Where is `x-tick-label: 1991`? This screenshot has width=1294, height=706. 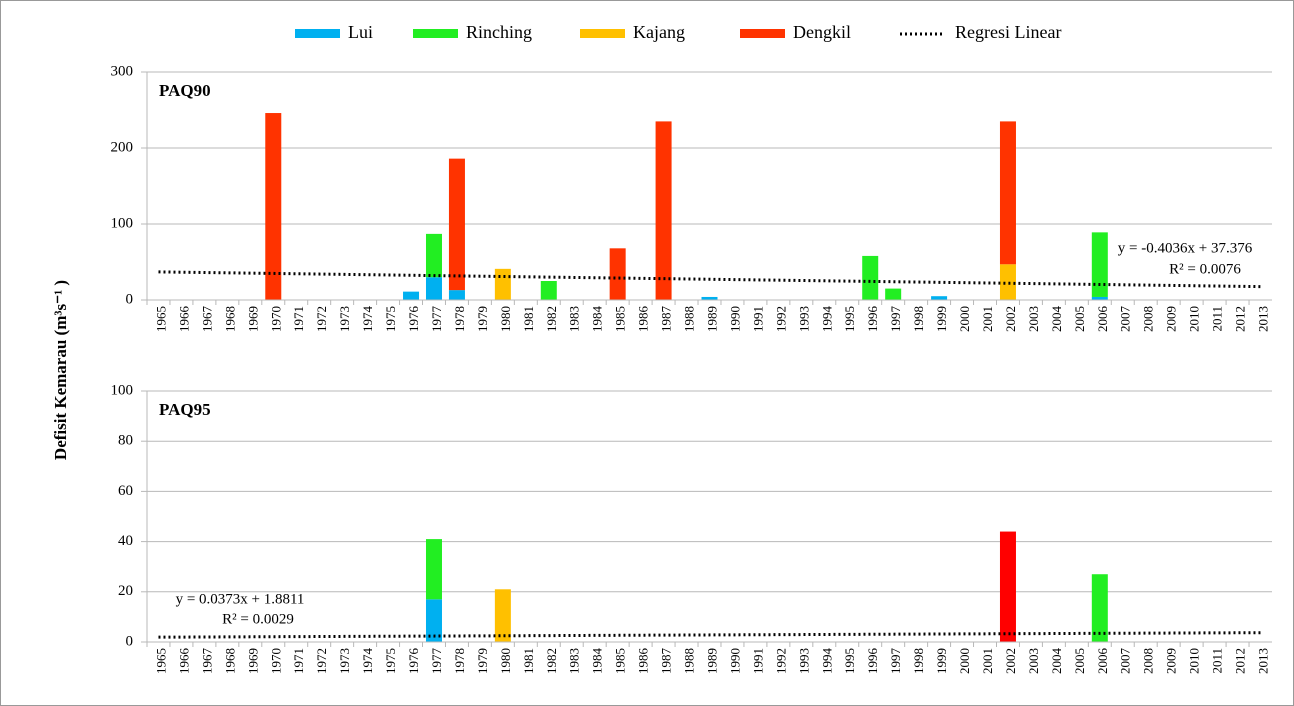 x-tick-label: 1991 is located at coordinates (757, 319).